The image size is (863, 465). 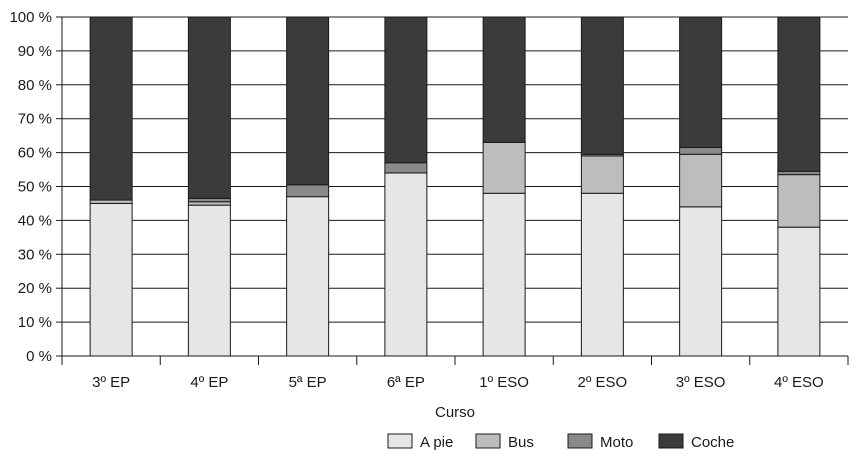 What do you see at coordinates (701, 382) in the screenshot?
I see `x-tick-label: 3º ESO` at bounding box center [701, 382].